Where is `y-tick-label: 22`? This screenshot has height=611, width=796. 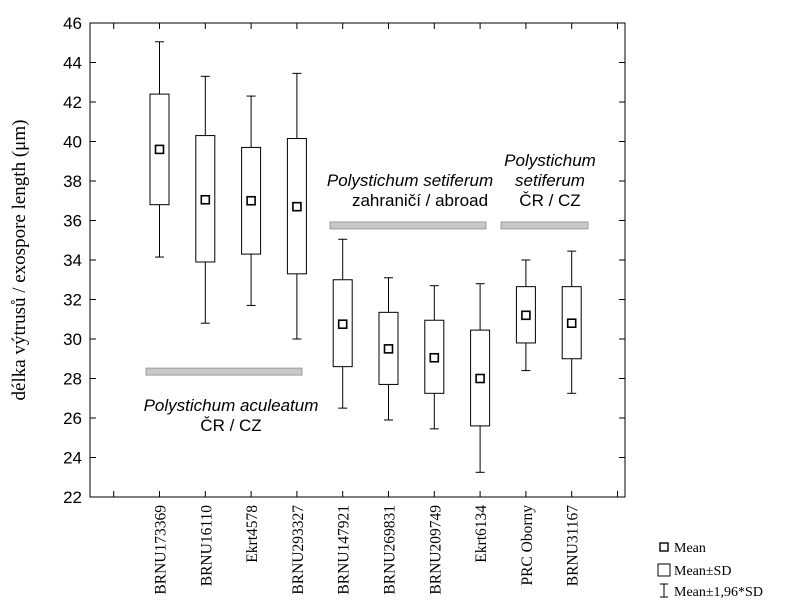
y-tick-label: 22 is located at coordinates (72, 497).